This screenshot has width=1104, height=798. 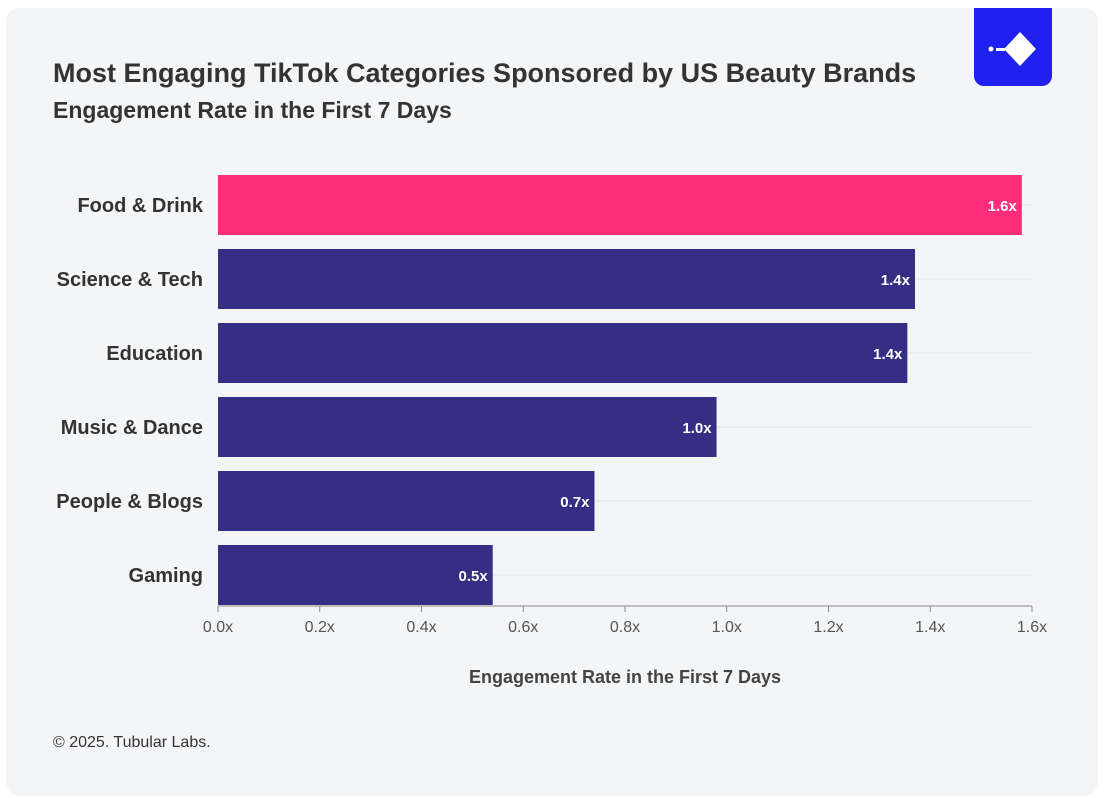 I want to click on x-tick-label: 0.4x, so click(x=421, y=627).